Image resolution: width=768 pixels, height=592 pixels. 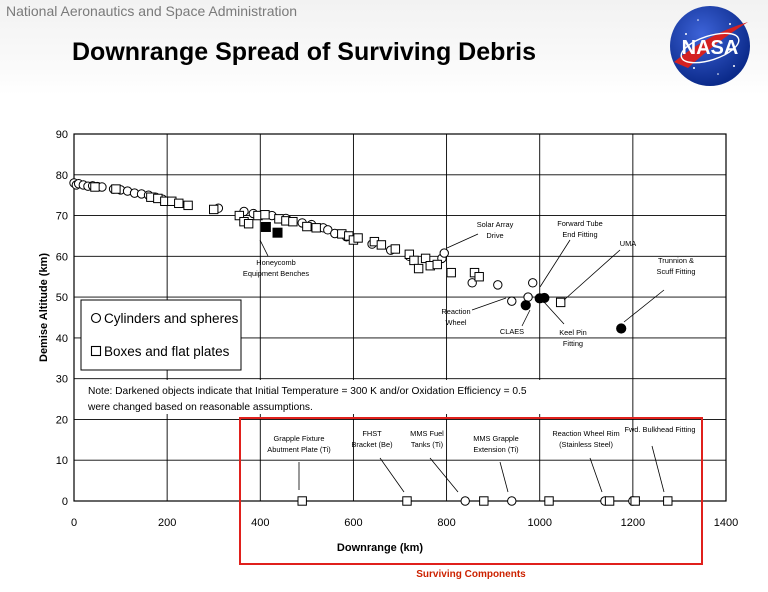 What do you see at coordinates (573, 343) in the screenshot?
I see `annotation-label: Fitting` at bounding box center [573, 343].